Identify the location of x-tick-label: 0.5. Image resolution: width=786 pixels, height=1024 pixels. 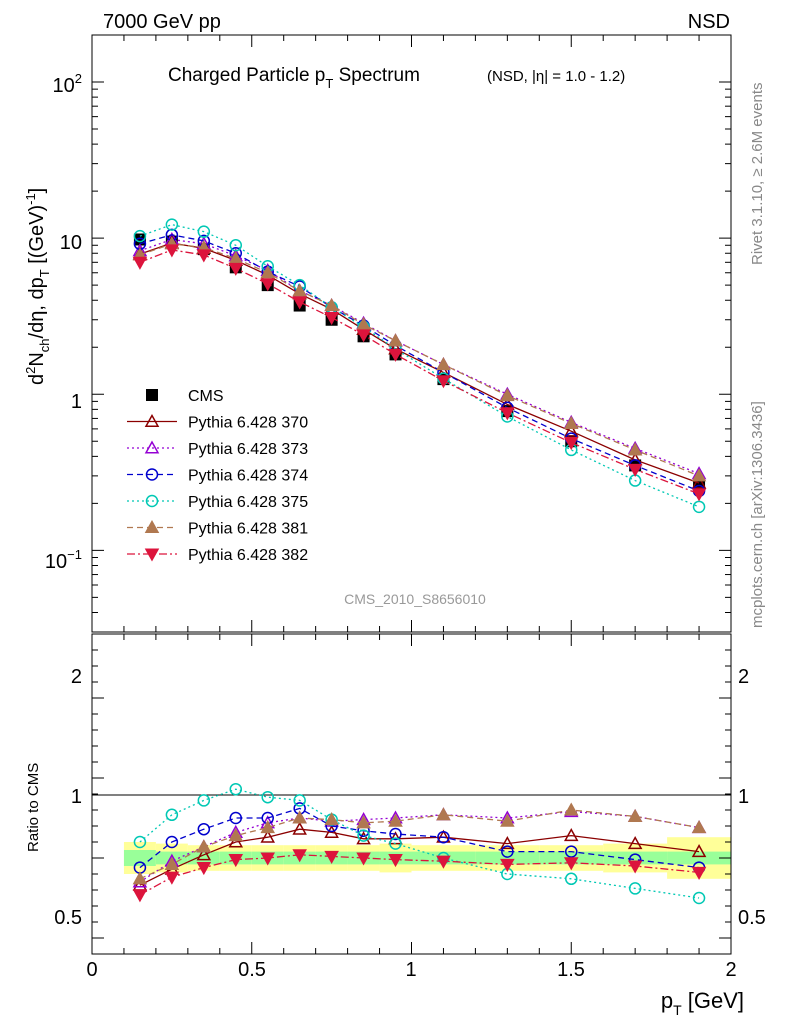
(252, 970).